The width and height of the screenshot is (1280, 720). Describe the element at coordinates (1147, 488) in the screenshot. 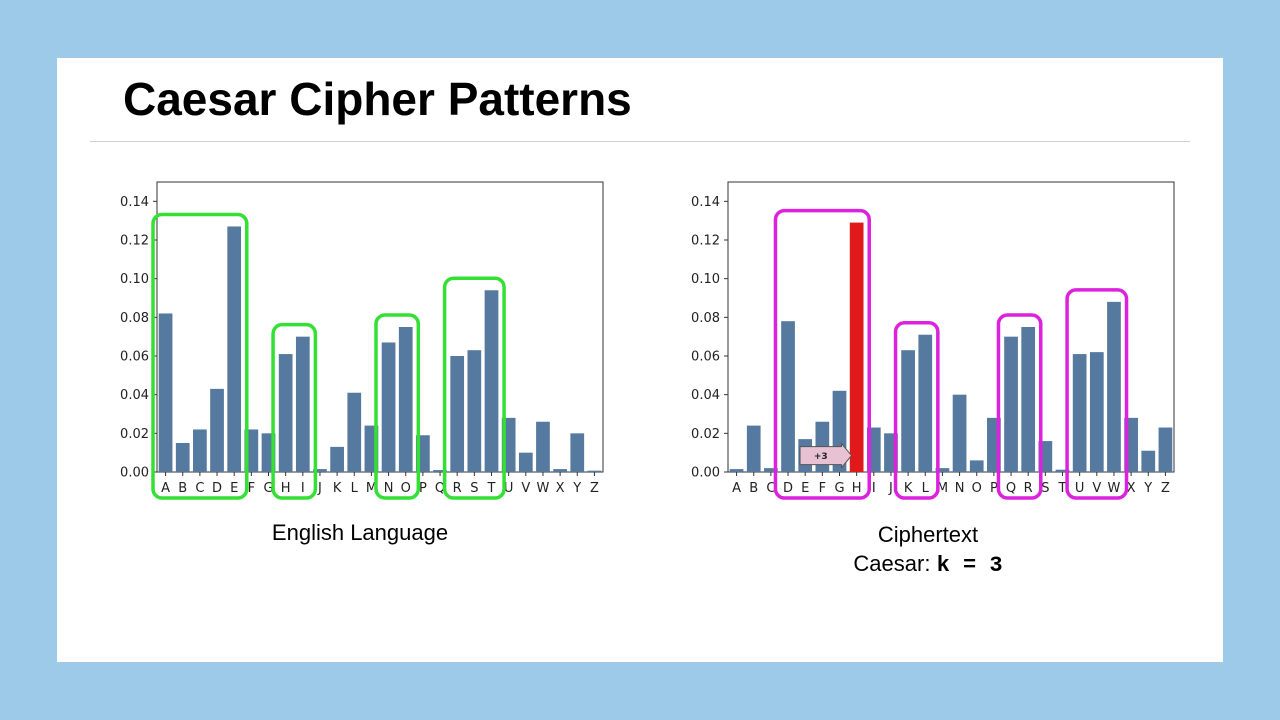

I see `x-tick-label: Y` at that location.